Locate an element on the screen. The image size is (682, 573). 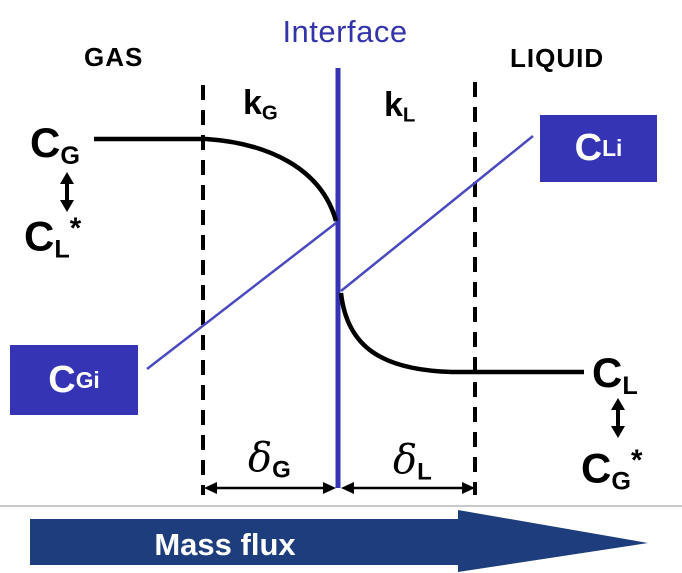
cg-label-sub: G is located at coordinates (70, 156).